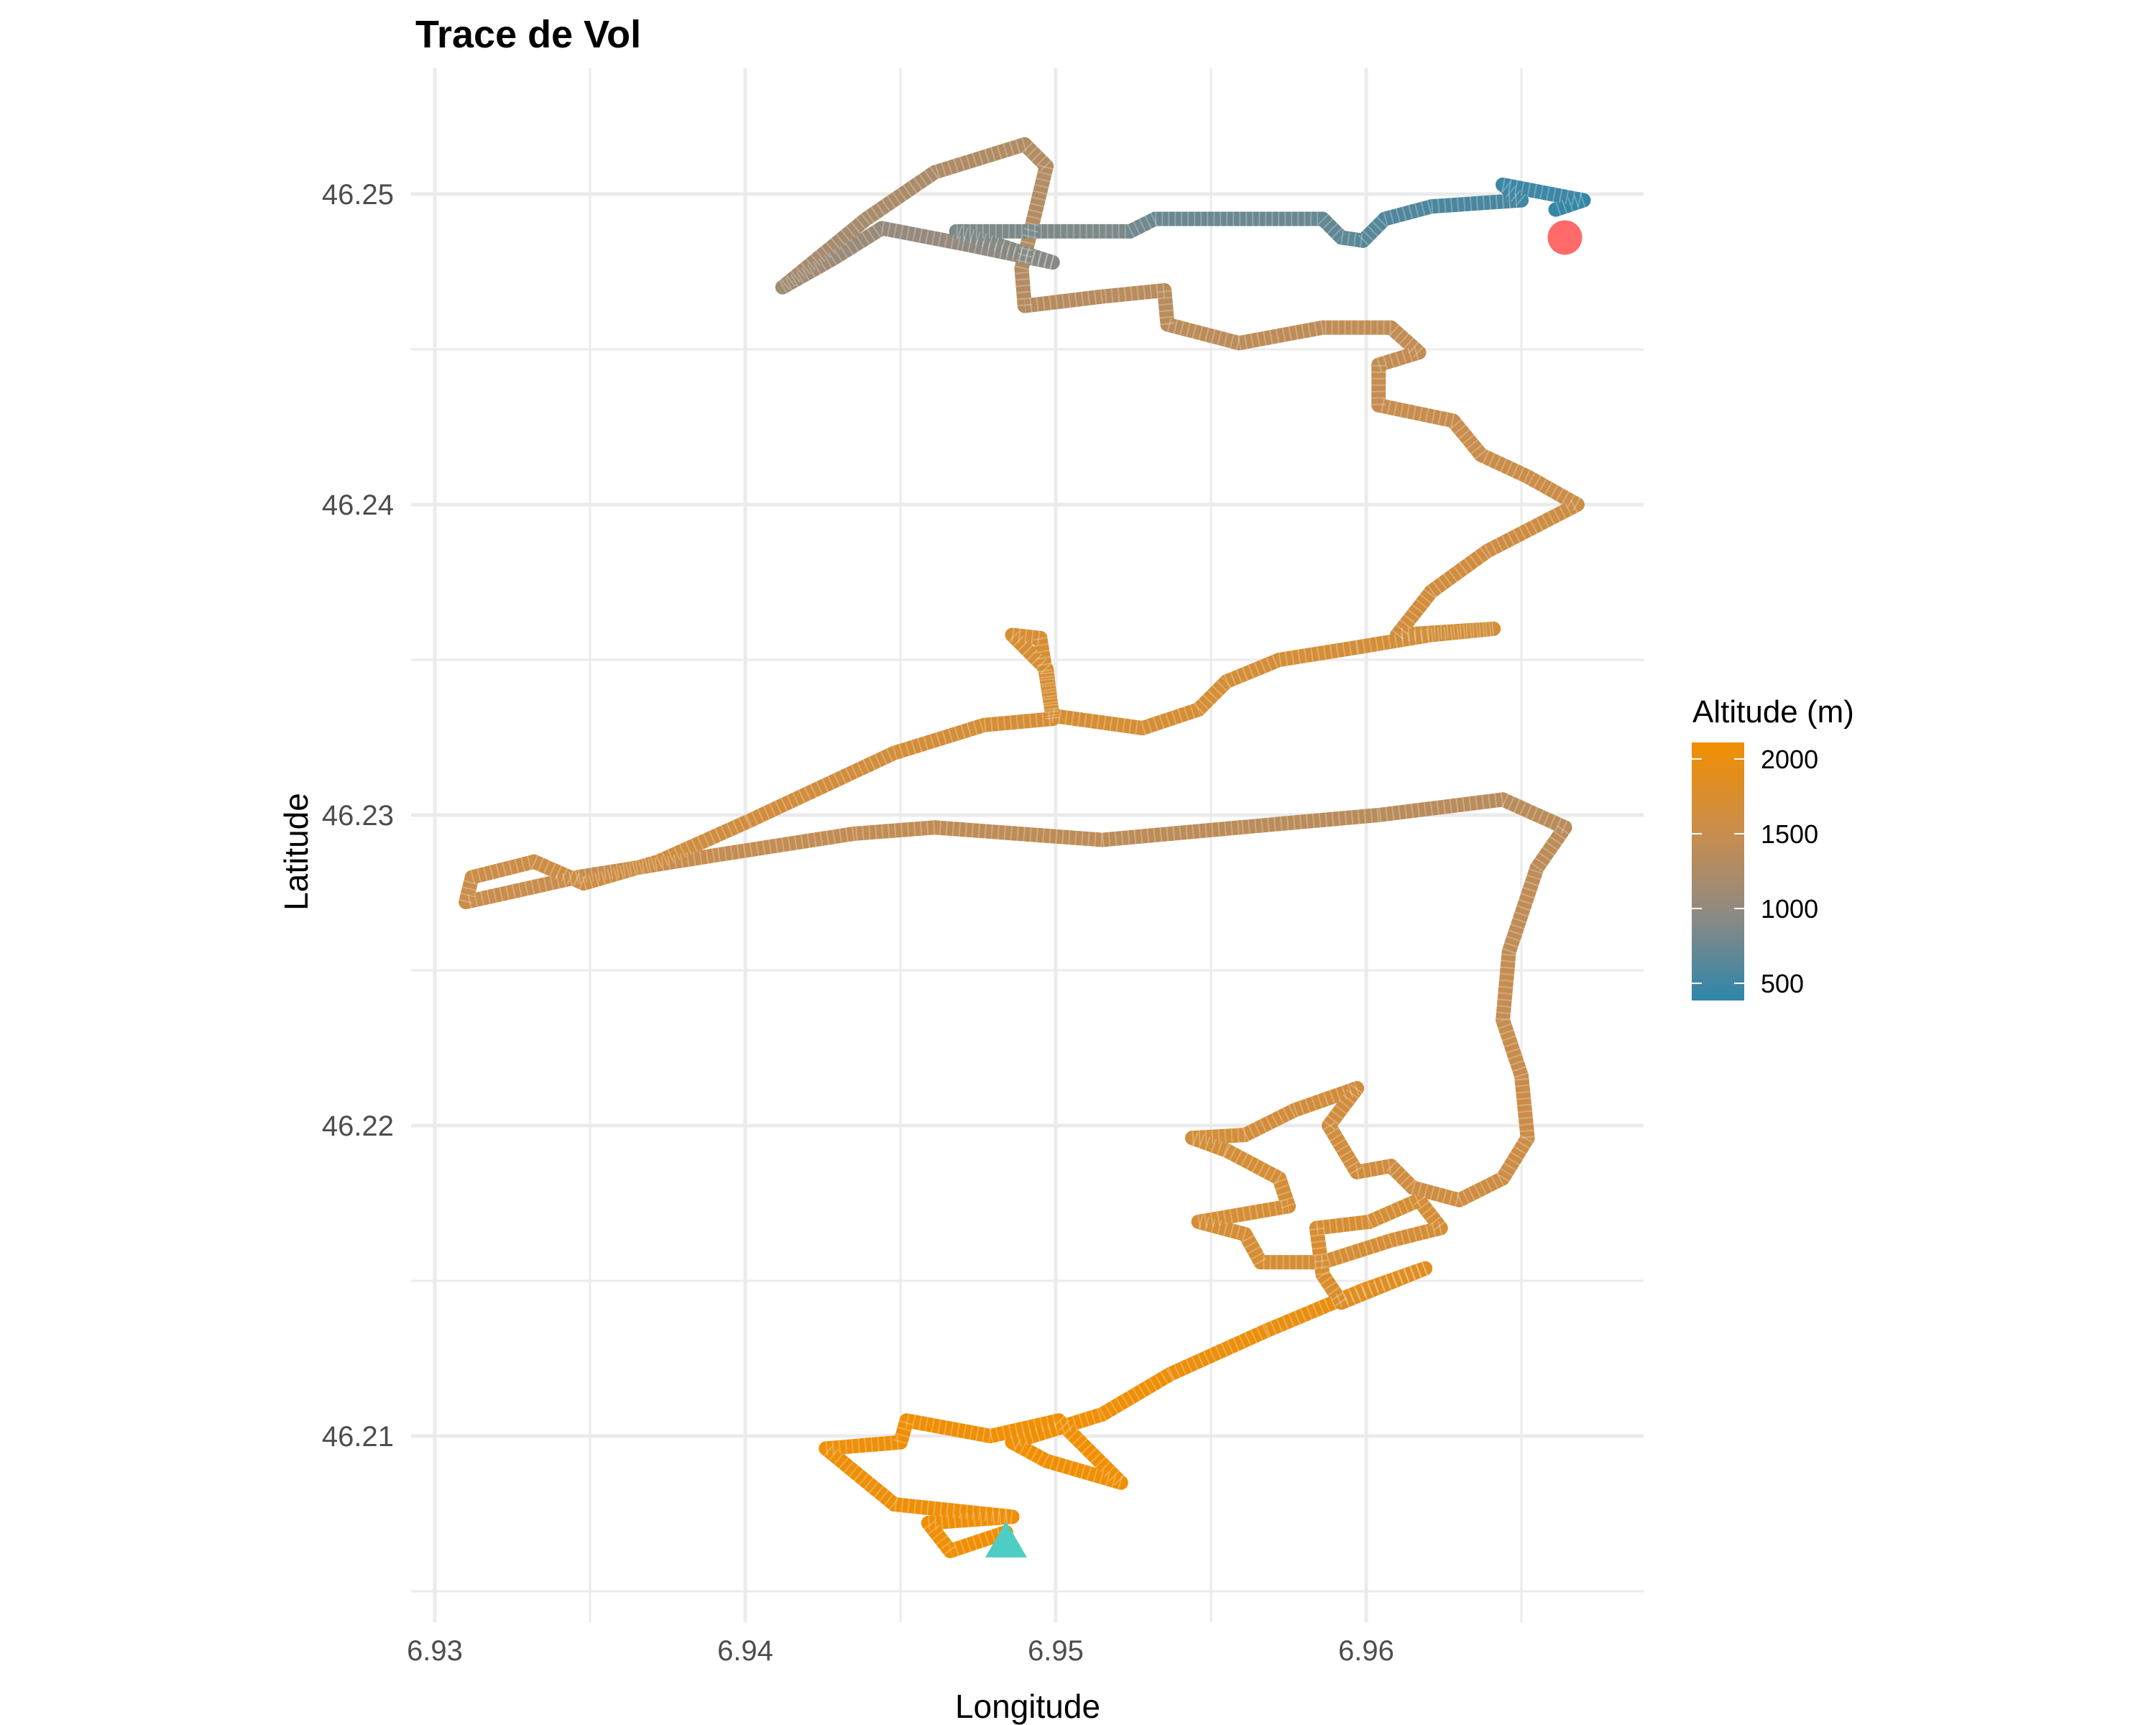 The image size is (2156, 1725). I want to click on x-tick-label: 6.95, so click(1056, 1651).